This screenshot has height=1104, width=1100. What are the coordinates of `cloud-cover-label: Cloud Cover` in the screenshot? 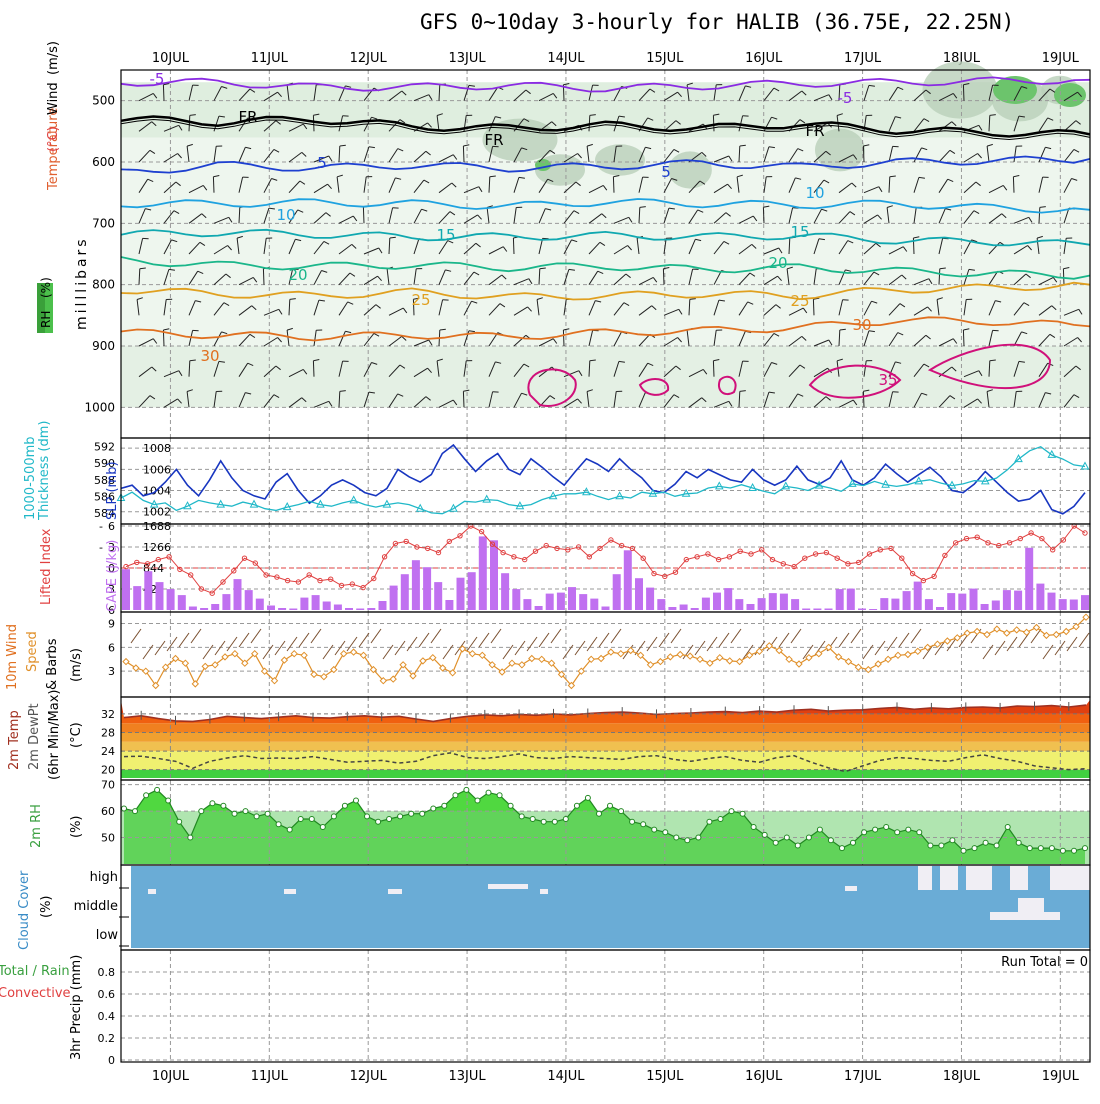 It's located at (24, 910).